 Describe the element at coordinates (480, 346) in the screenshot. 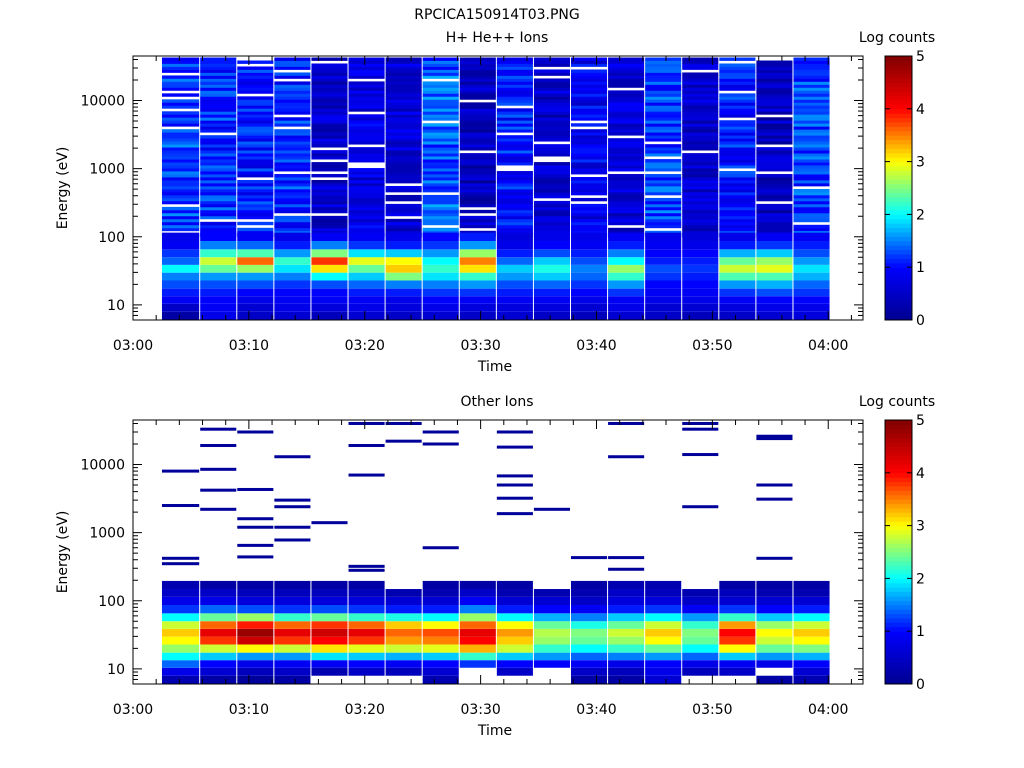

I see `x-tick-label: 03:30` at that location.